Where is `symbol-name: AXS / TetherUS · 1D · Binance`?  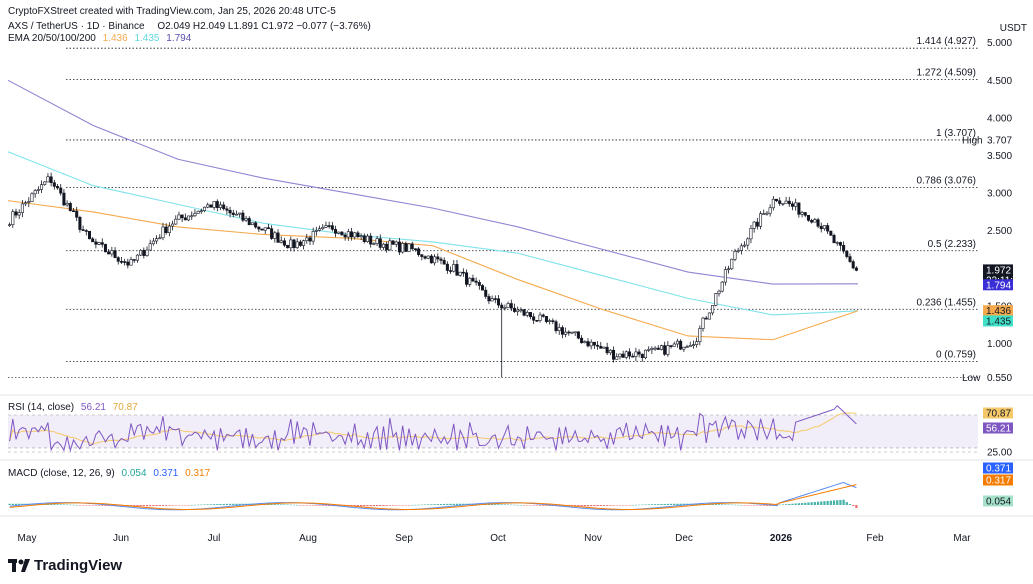
symbol-name: AXS / TetherUS · 1D · Binance is located at coordinates (76, 26).